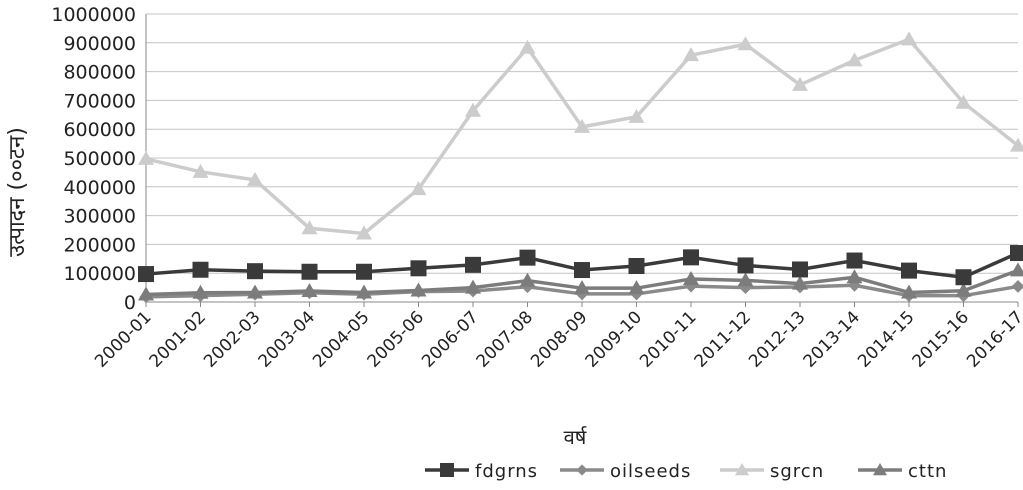 The width and height of the screenshot is (1023, 490). Describe the element at coordinates (287, 339) in the screenshot. I see `x-tick-label: 2003-04` at that location.